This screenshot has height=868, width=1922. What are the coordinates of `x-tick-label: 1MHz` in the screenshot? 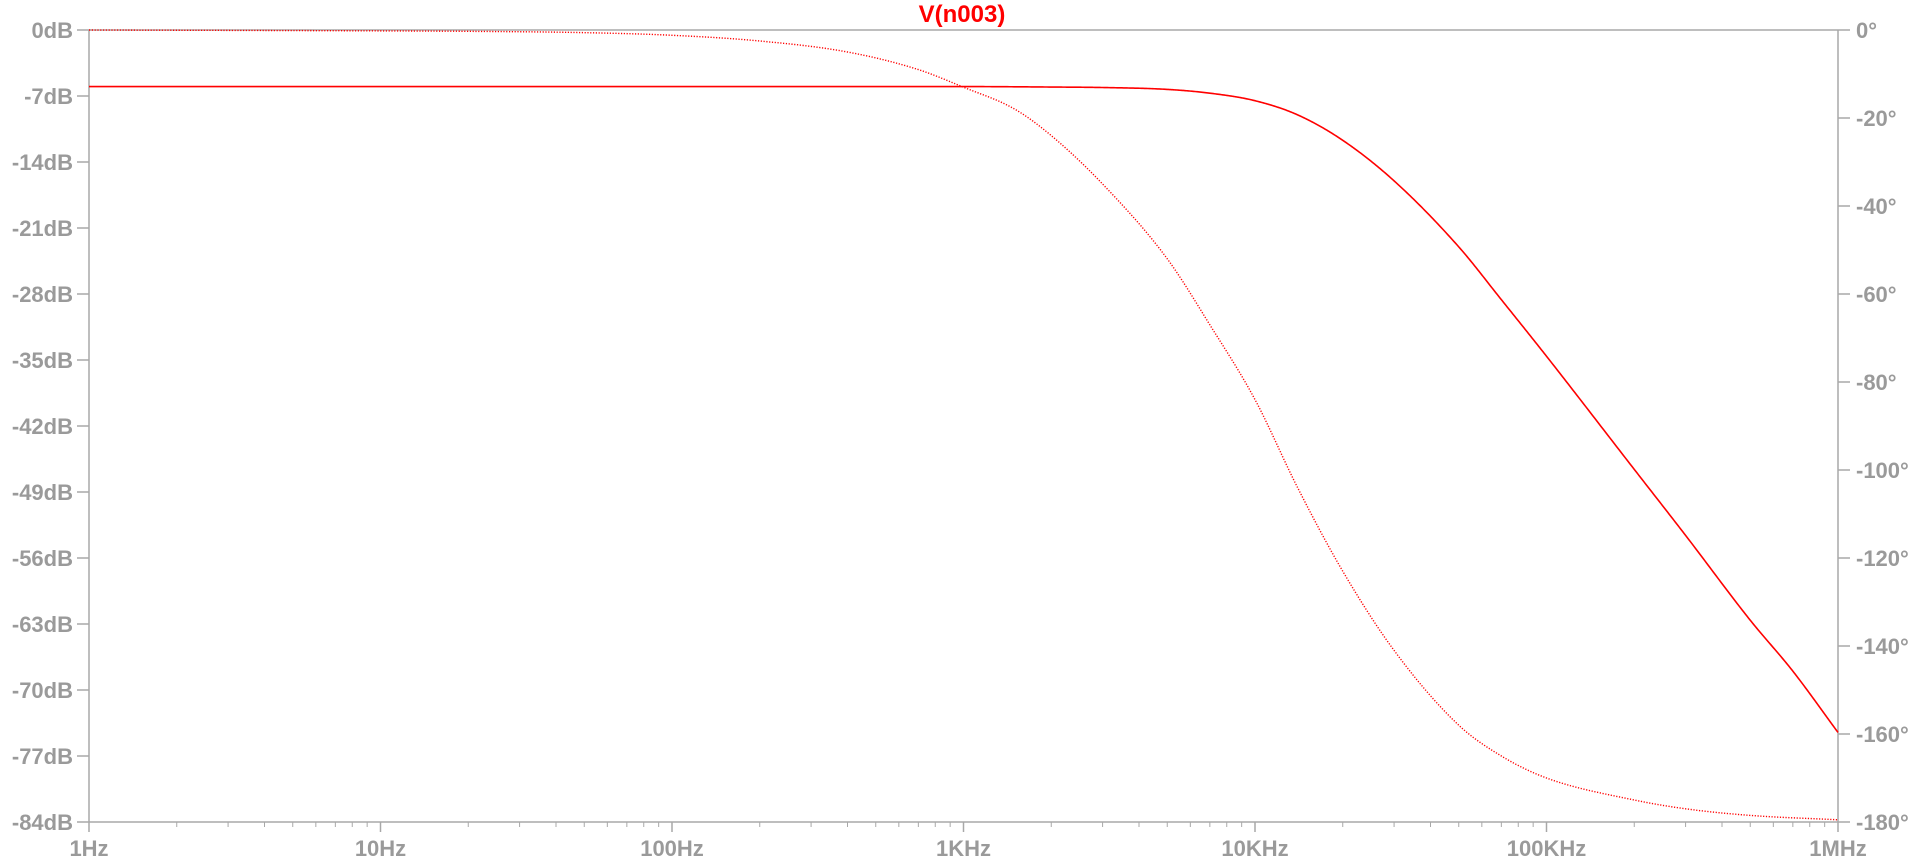 It's located at (1837, 848).